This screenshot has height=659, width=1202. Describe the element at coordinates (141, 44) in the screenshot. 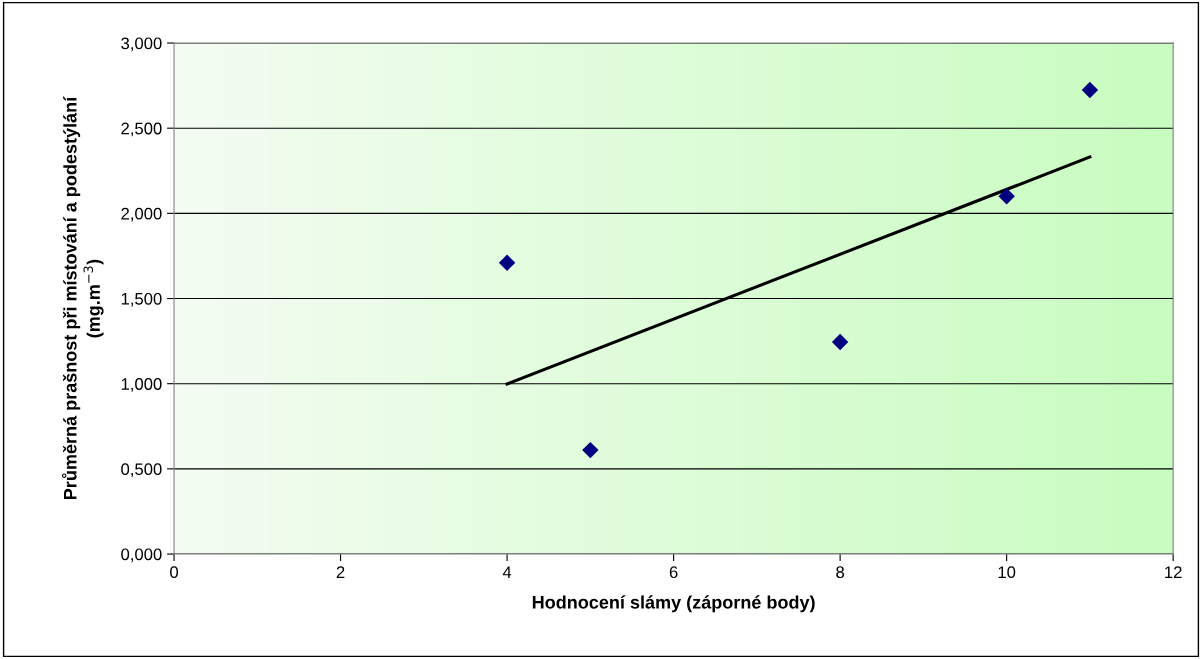

I see `y-tick-label: 3,000` at that location.